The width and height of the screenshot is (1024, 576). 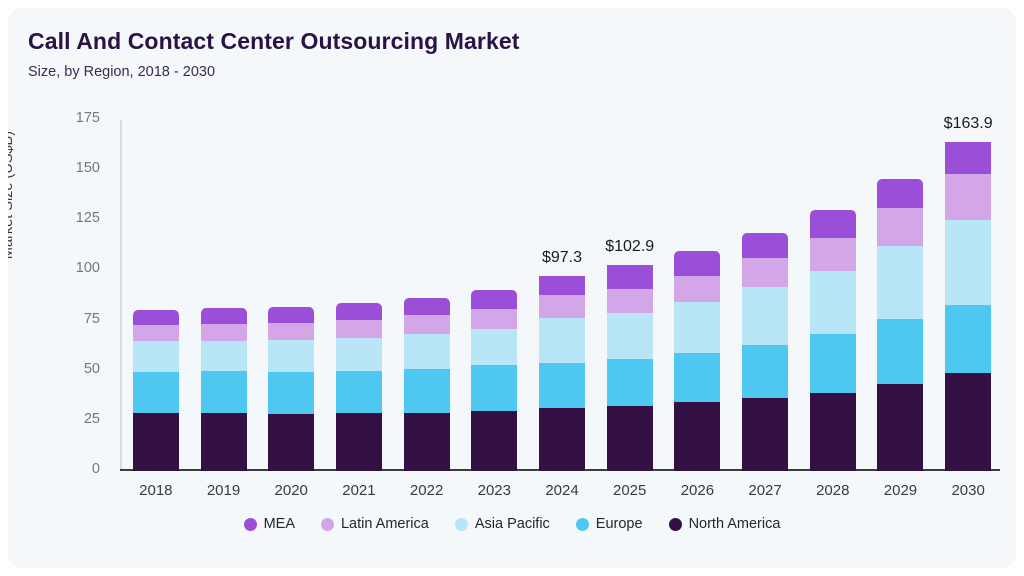 What do you see at coordinates (95, 469) in the screenshot?
I see `y-axis-tick-label: 0` at bounding box center [95, 469].